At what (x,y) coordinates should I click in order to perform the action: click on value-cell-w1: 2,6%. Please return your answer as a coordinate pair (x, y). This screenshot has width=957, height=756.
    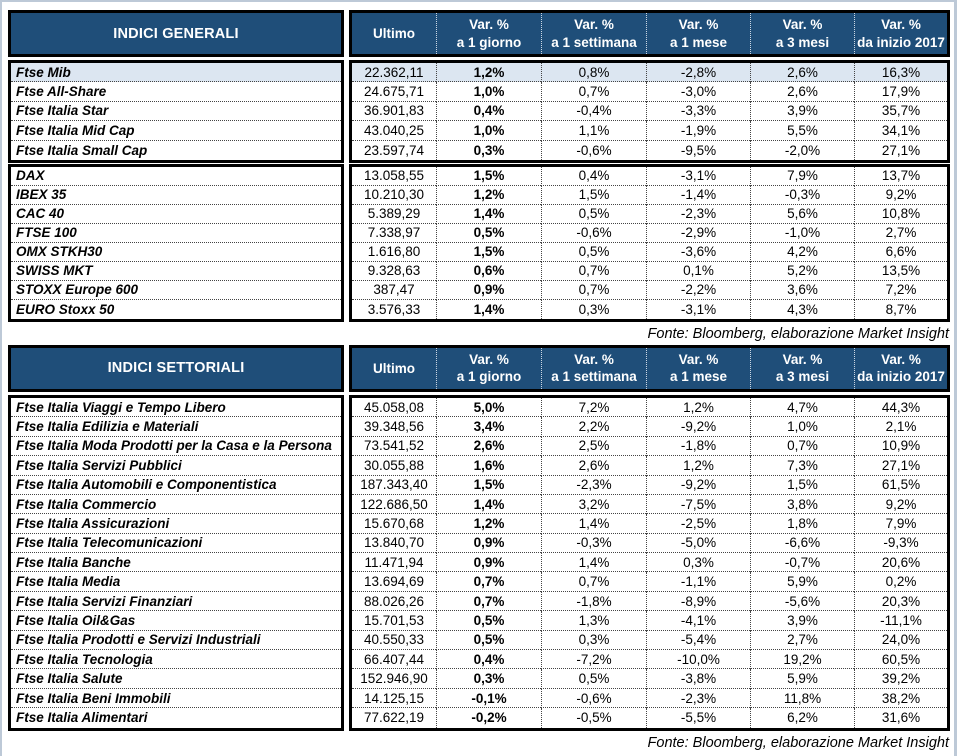
    Looking at the image, I should click on (593, 466).